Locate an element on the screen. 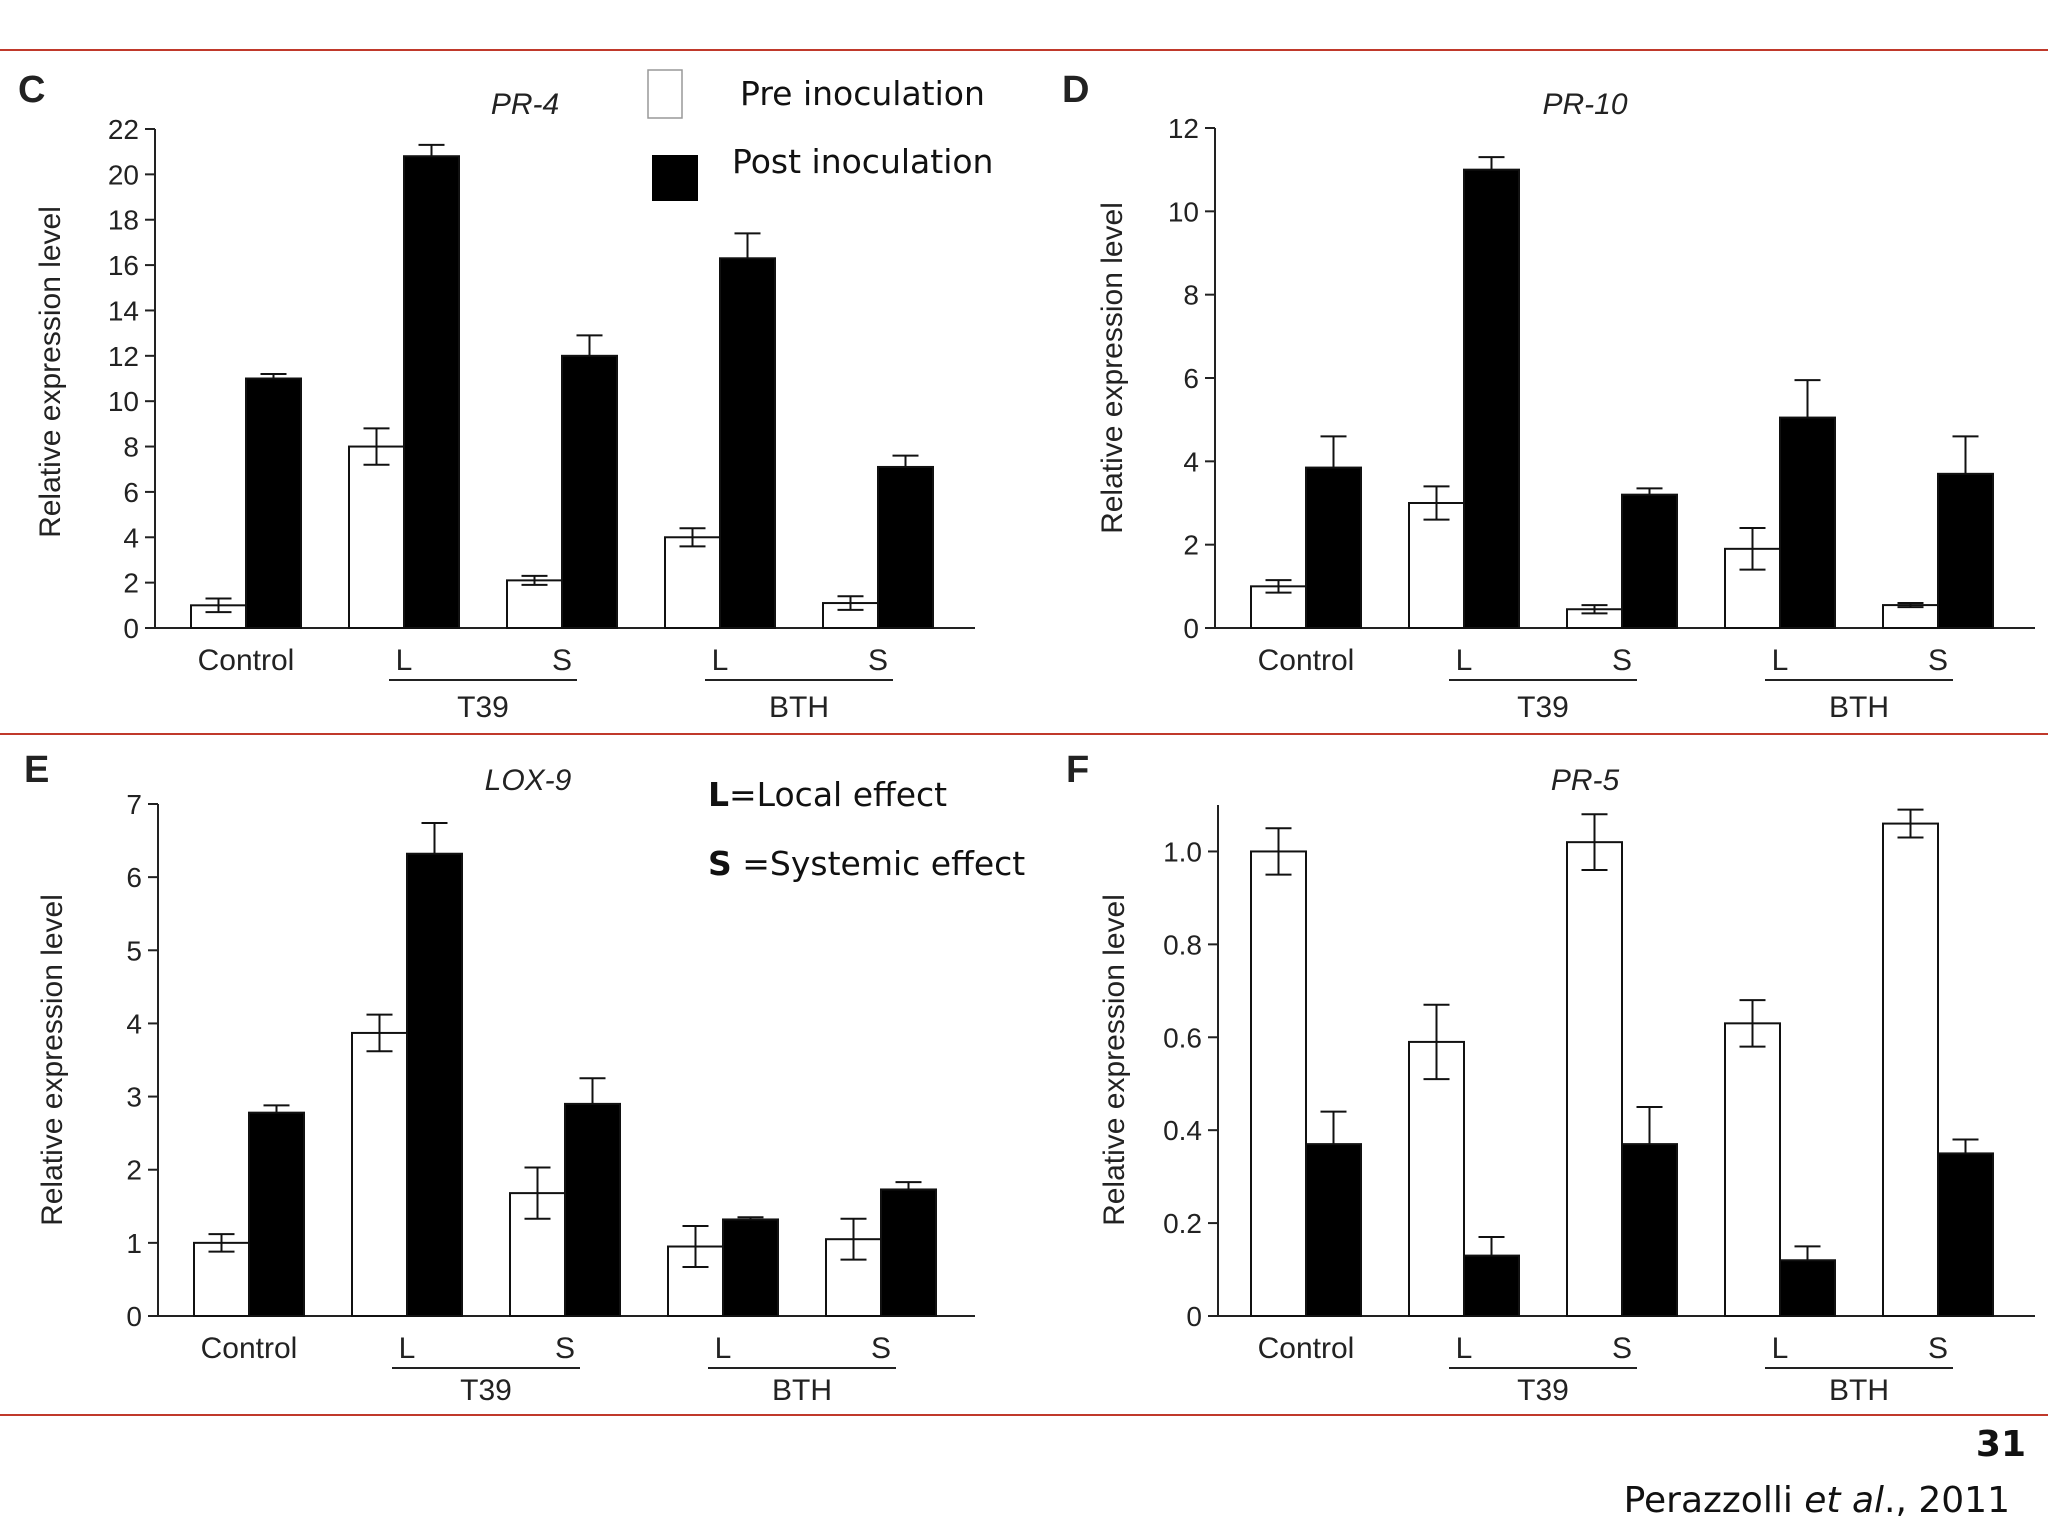  y-tick-label: 0.4 is located at coordinates (1182, 1130).